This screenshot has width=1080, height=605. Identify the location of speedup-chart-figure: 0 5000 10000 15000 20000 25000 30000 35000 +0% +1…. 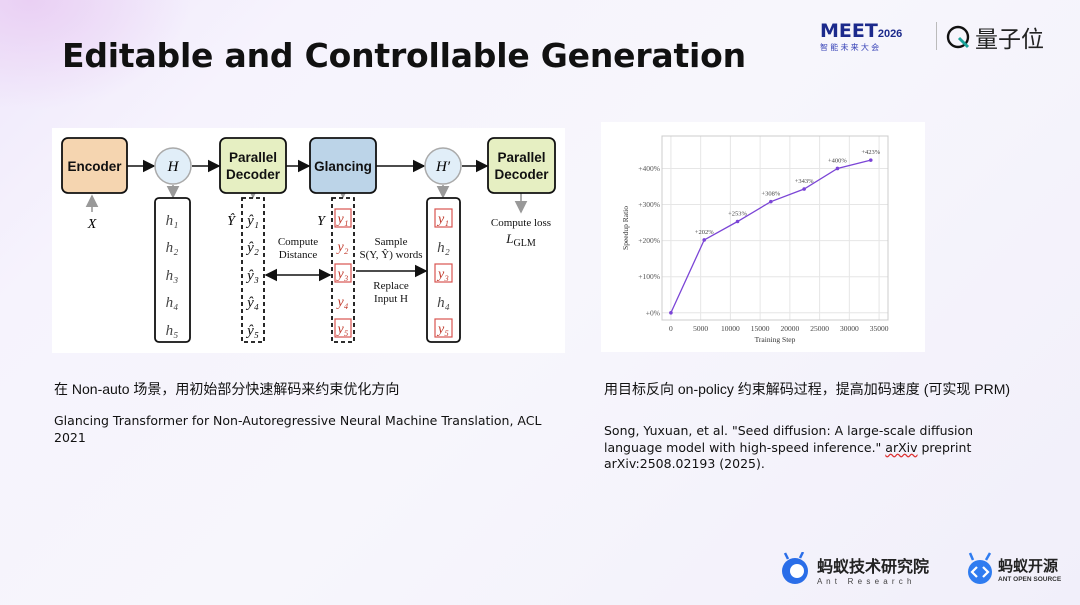
(763, 237).